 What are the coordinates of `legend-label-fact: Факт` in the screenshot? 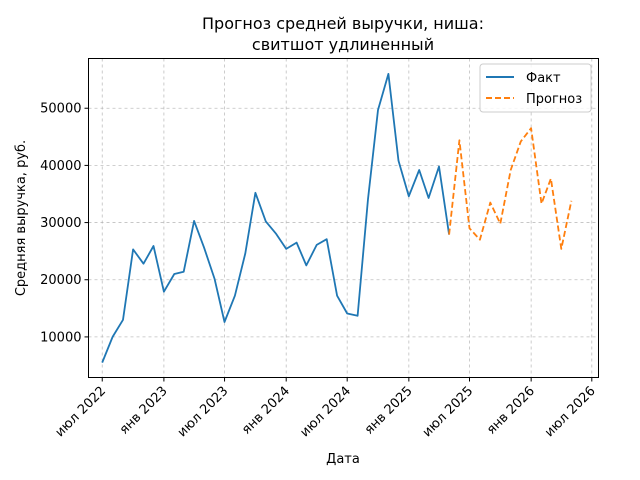 It's located at (543, 78).